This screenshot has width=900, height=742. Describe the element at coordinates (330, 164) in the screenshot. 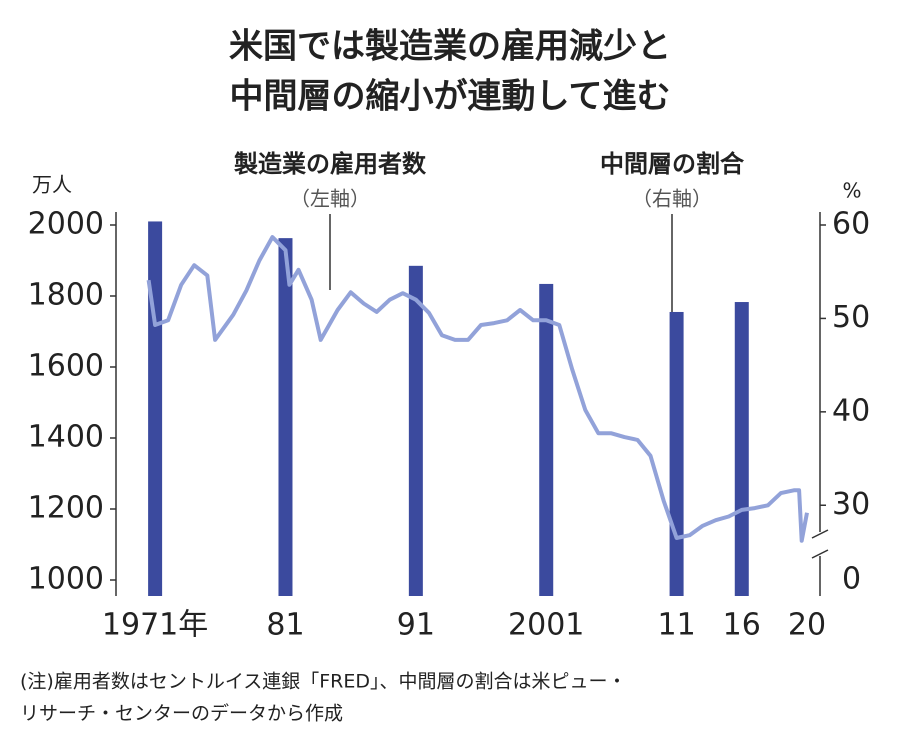

I see `annotation: 製造業の雇用者数` at that location.